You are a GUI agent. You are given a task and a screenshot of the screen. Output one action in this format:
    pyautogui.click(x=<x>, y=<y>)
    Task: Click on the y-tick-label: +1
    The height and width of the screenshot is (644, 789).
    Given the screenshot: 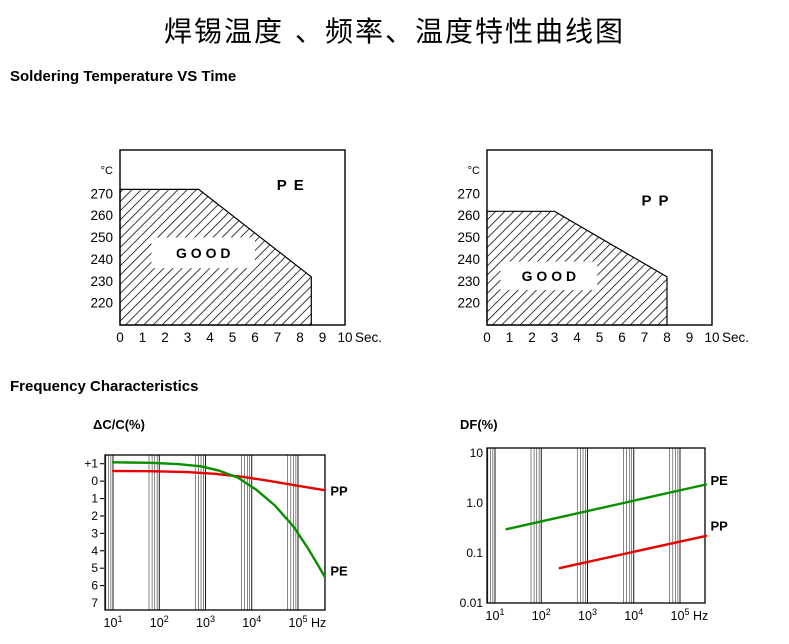 What is the action you would take?
    pyautogui.click(x=91, y=464)
    